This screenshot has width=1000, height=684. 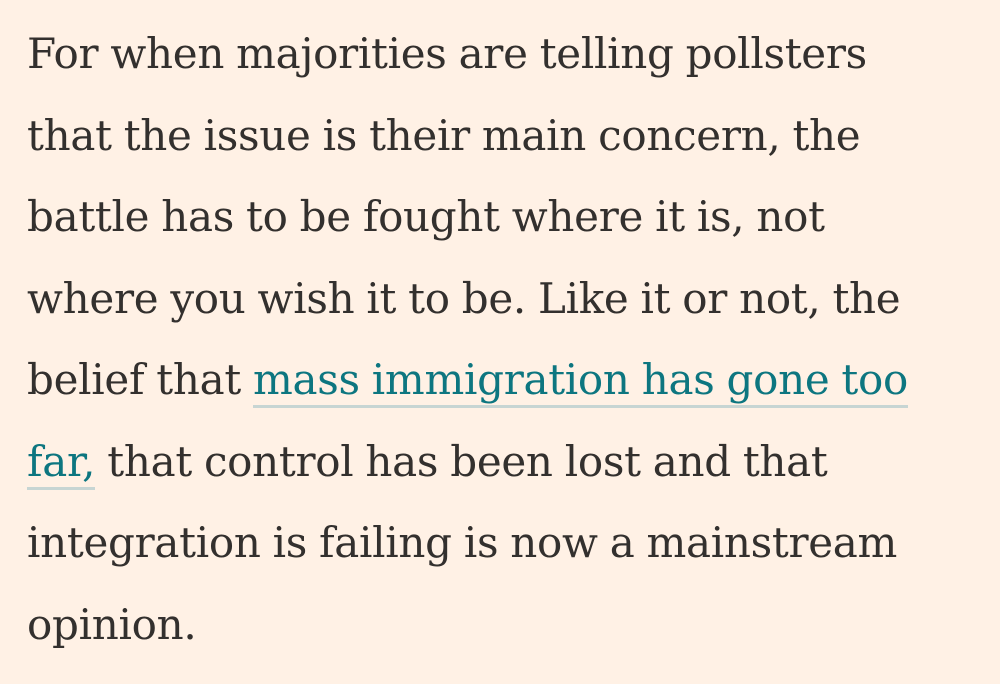 What do you see at coordinates (580, 381) in the screenshot?
I see `immigration-article-link: mass immigration has gone too` at bounding box center [580, 381].